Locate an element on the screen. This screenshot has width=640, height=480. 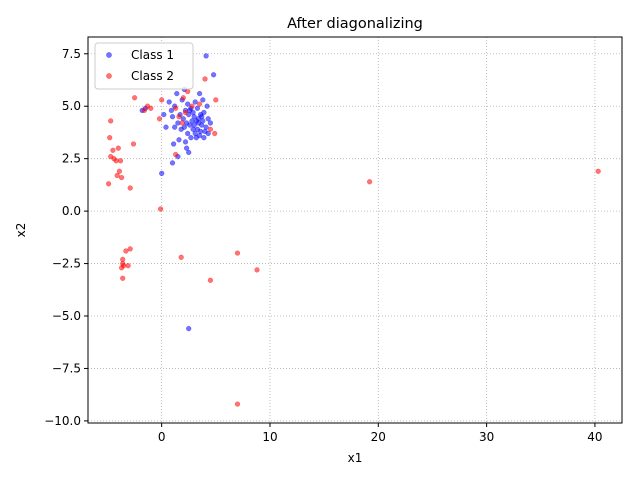
y-tick-label: 7.5 is located at coordinates (71, 54).